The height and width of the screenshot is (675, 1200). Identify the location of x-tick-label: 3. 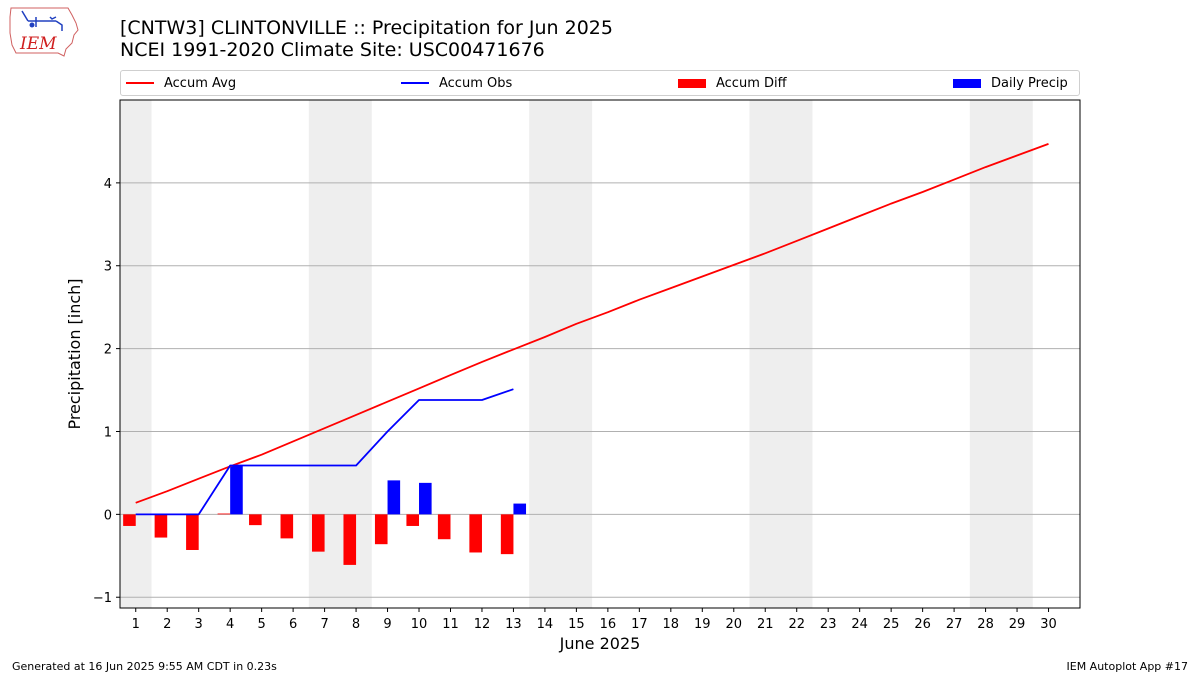
(199, 624).